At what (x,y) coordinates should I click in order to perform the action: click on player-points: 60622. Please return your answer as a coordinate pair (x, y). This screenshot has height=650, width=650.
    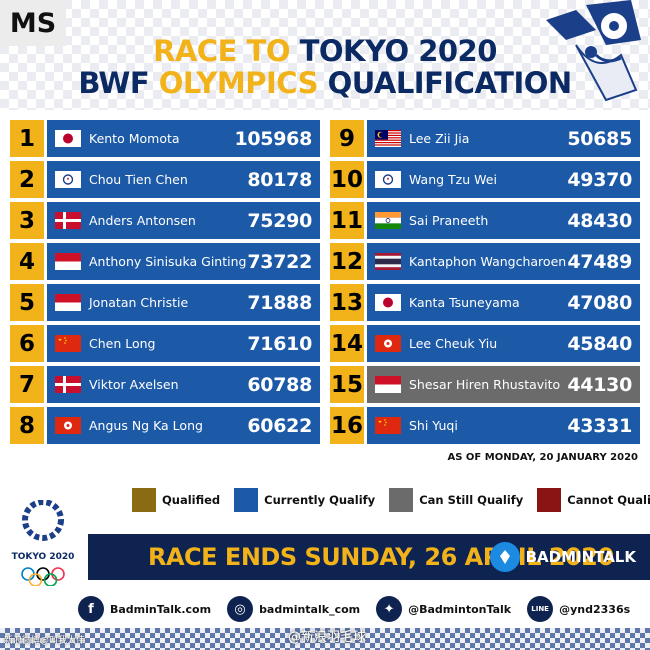
    Looking at the image, I should click on (279, 425).